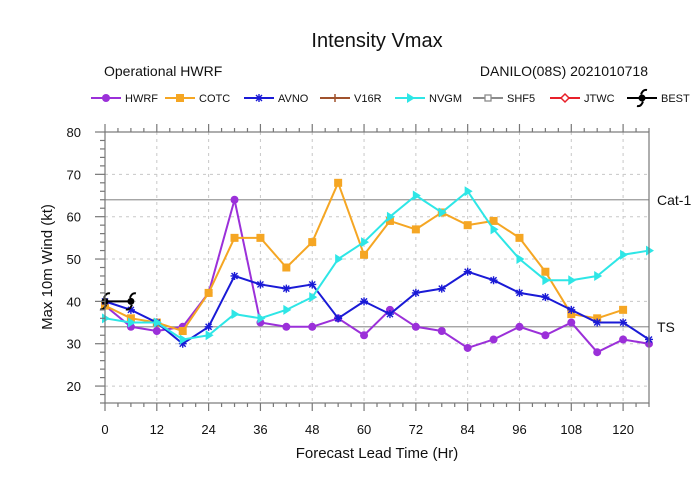 The width and height of the screenshot is (699, 488). What do you see at coordinates (74, 344) in the screenshot?
I see `y-tick-label: 30` at bounding box center [74, 344].